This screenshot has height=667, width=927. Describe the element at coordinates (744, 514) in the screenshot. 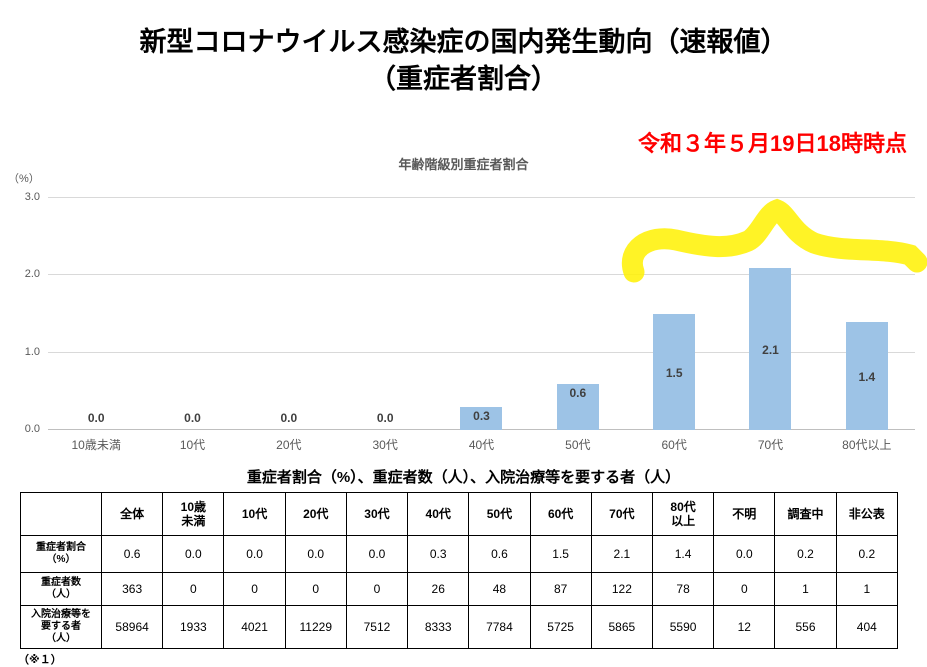

I see `table-header-cell: 不明` at that location.